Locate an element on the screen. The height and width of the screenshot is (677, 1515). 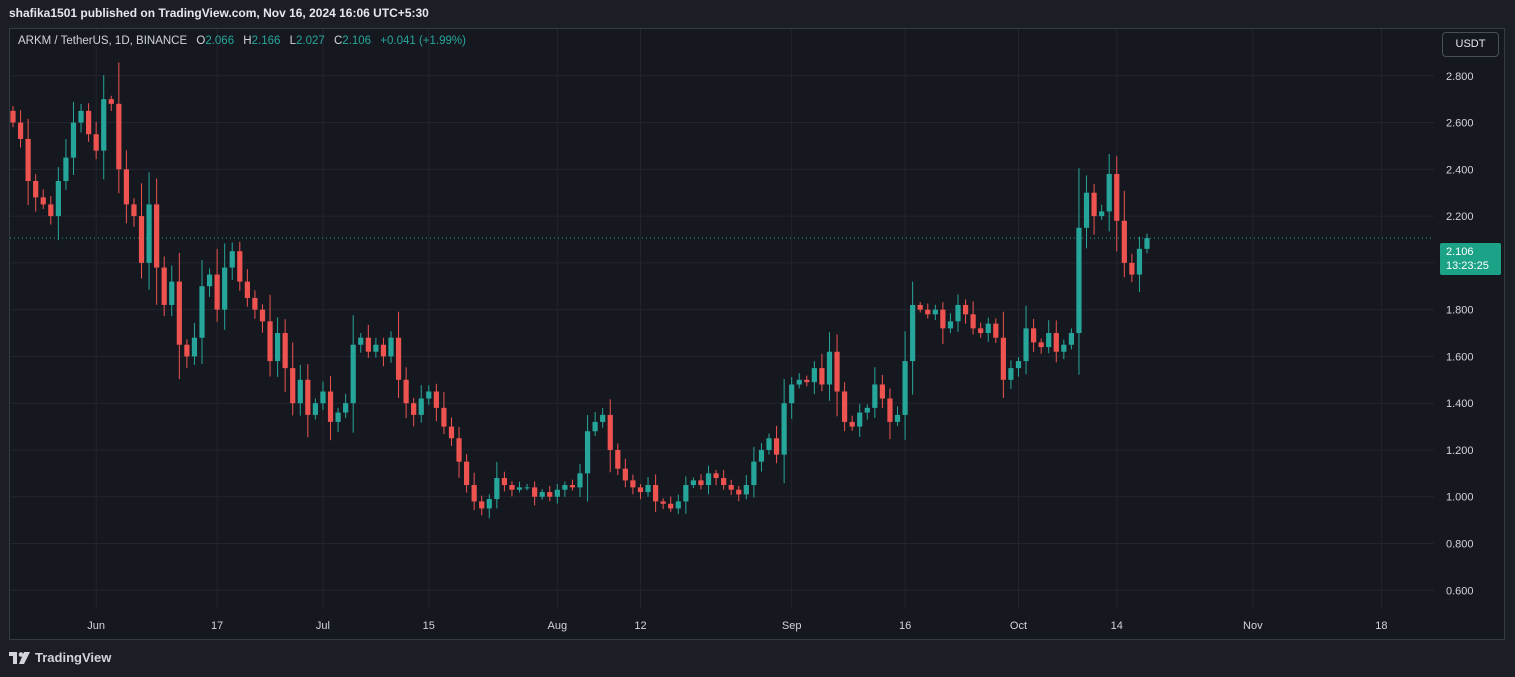
x-tick-label: Jun is located at coordinates (96, 626).